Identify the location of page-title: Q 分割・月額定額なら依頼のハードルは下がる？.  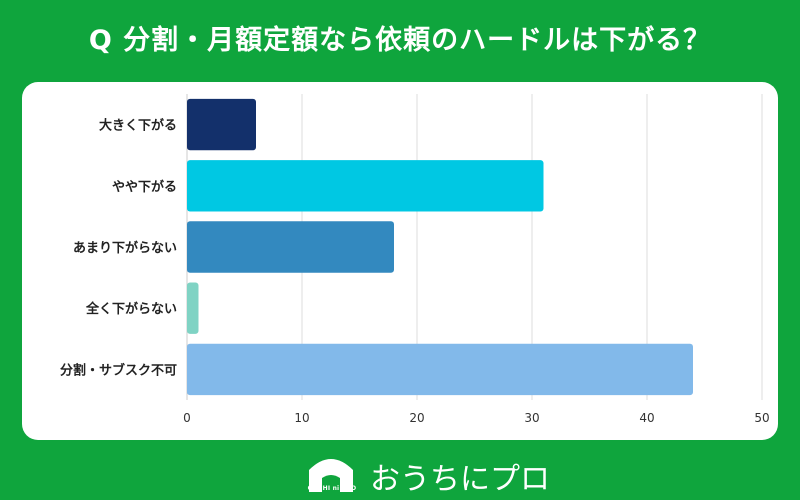
(400, 40).